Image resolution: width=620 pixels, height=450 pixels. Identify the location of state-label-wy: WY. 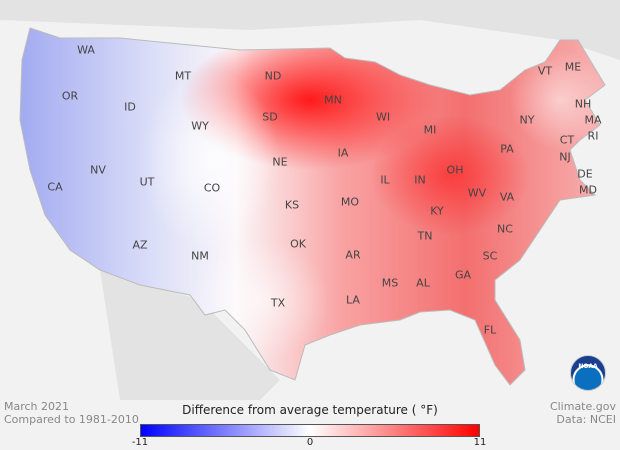
(200, 126).